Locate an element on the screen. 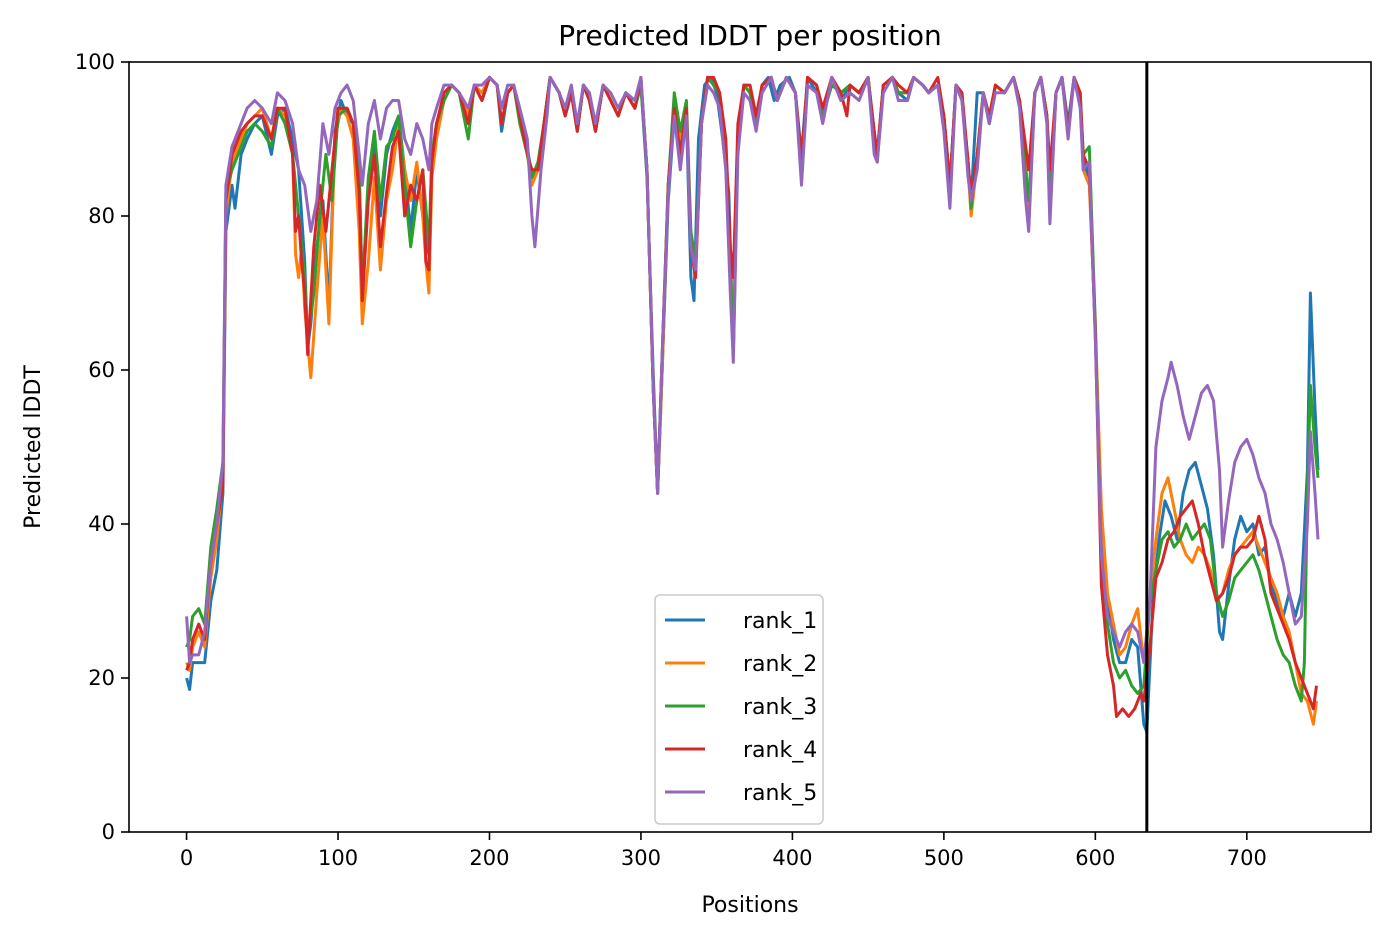 The width and height of the screenshot is (1391, 943). x-tick-label: 300 is located at coordinates (641, 858).